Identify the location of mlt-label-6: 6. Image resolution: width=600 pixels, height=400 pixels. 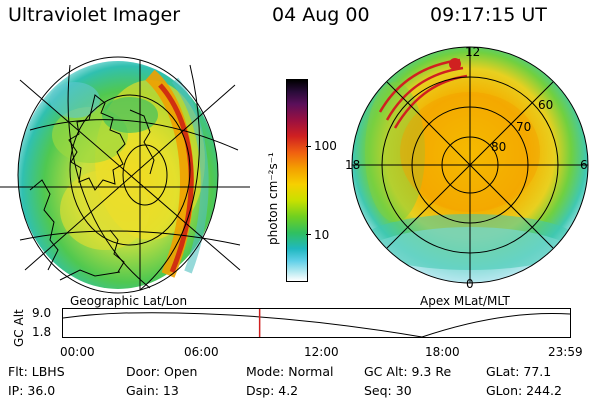
(584, 165).